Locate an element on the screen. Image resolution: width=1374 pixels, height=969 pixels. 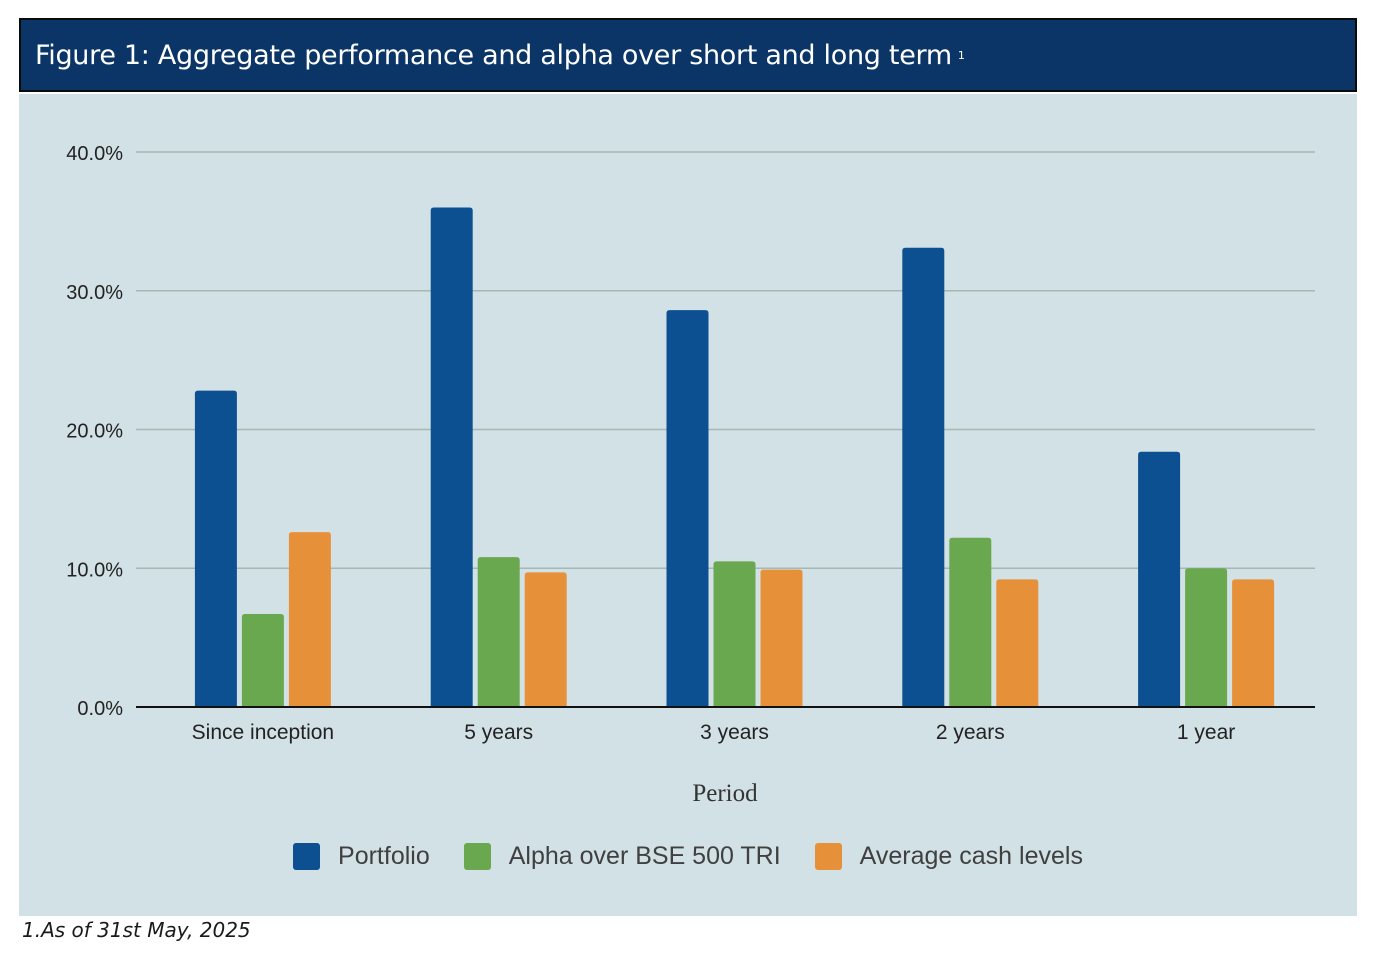
x-tick-label: 1 year is located at coordinates (1206, 732).